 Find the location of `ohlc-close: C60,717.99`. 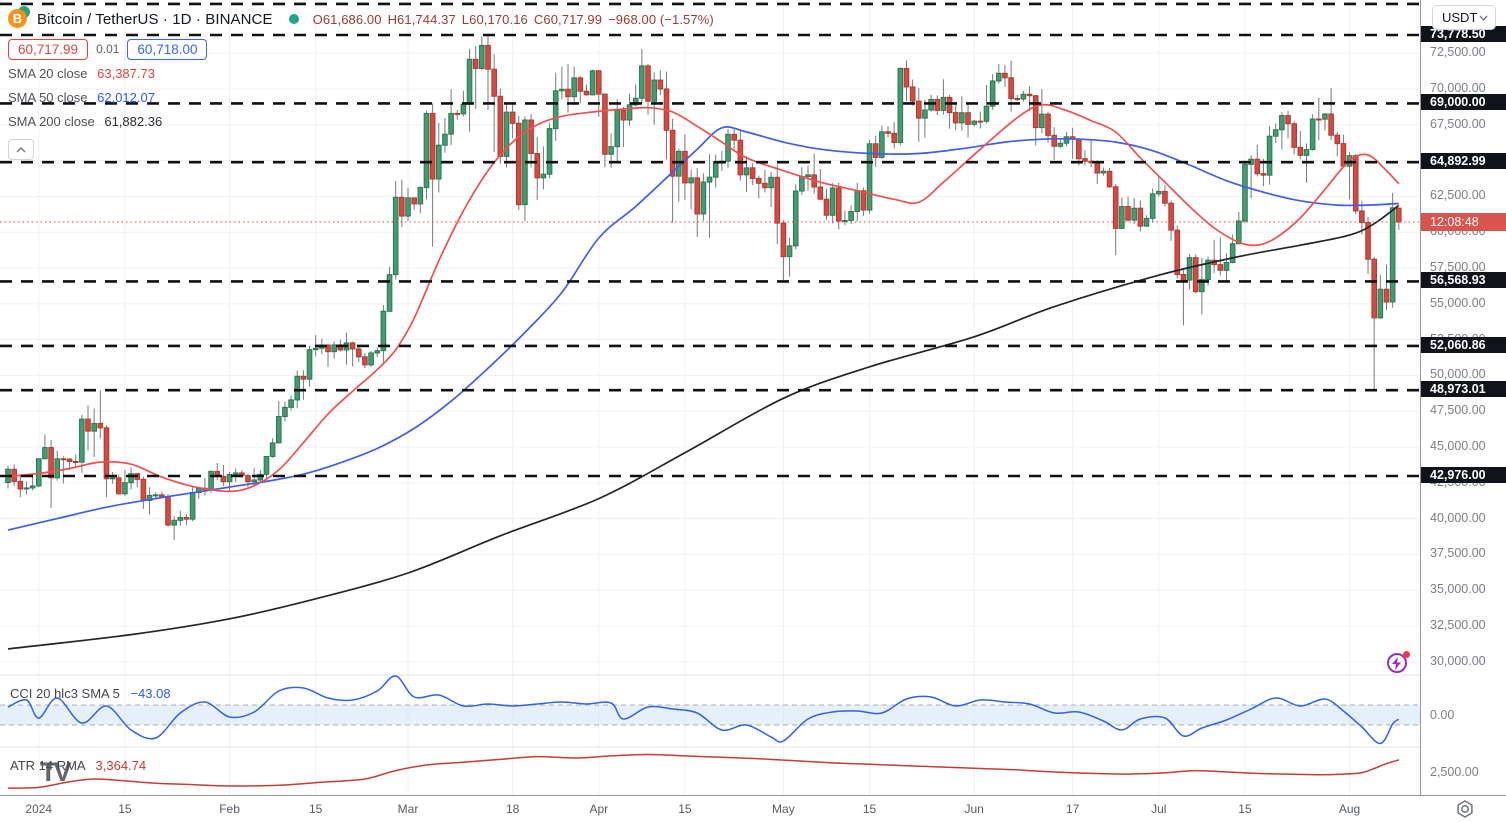

ohlc-close: C60,717.99 is located at coordinates (568, 19).